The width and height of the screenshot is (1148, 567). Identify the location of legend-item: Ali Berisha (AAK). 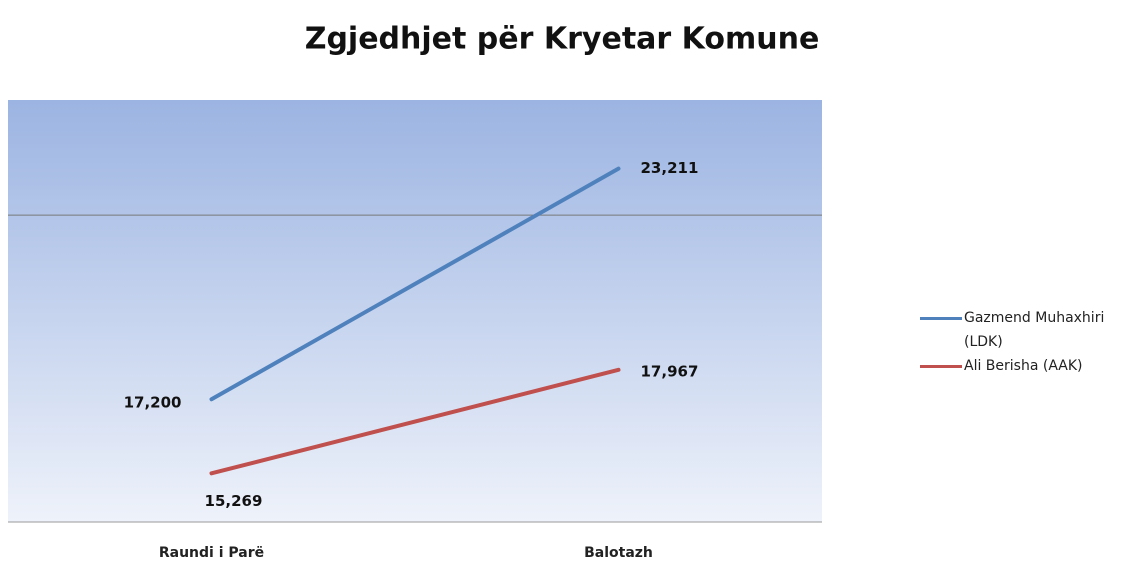
(1020, 366).